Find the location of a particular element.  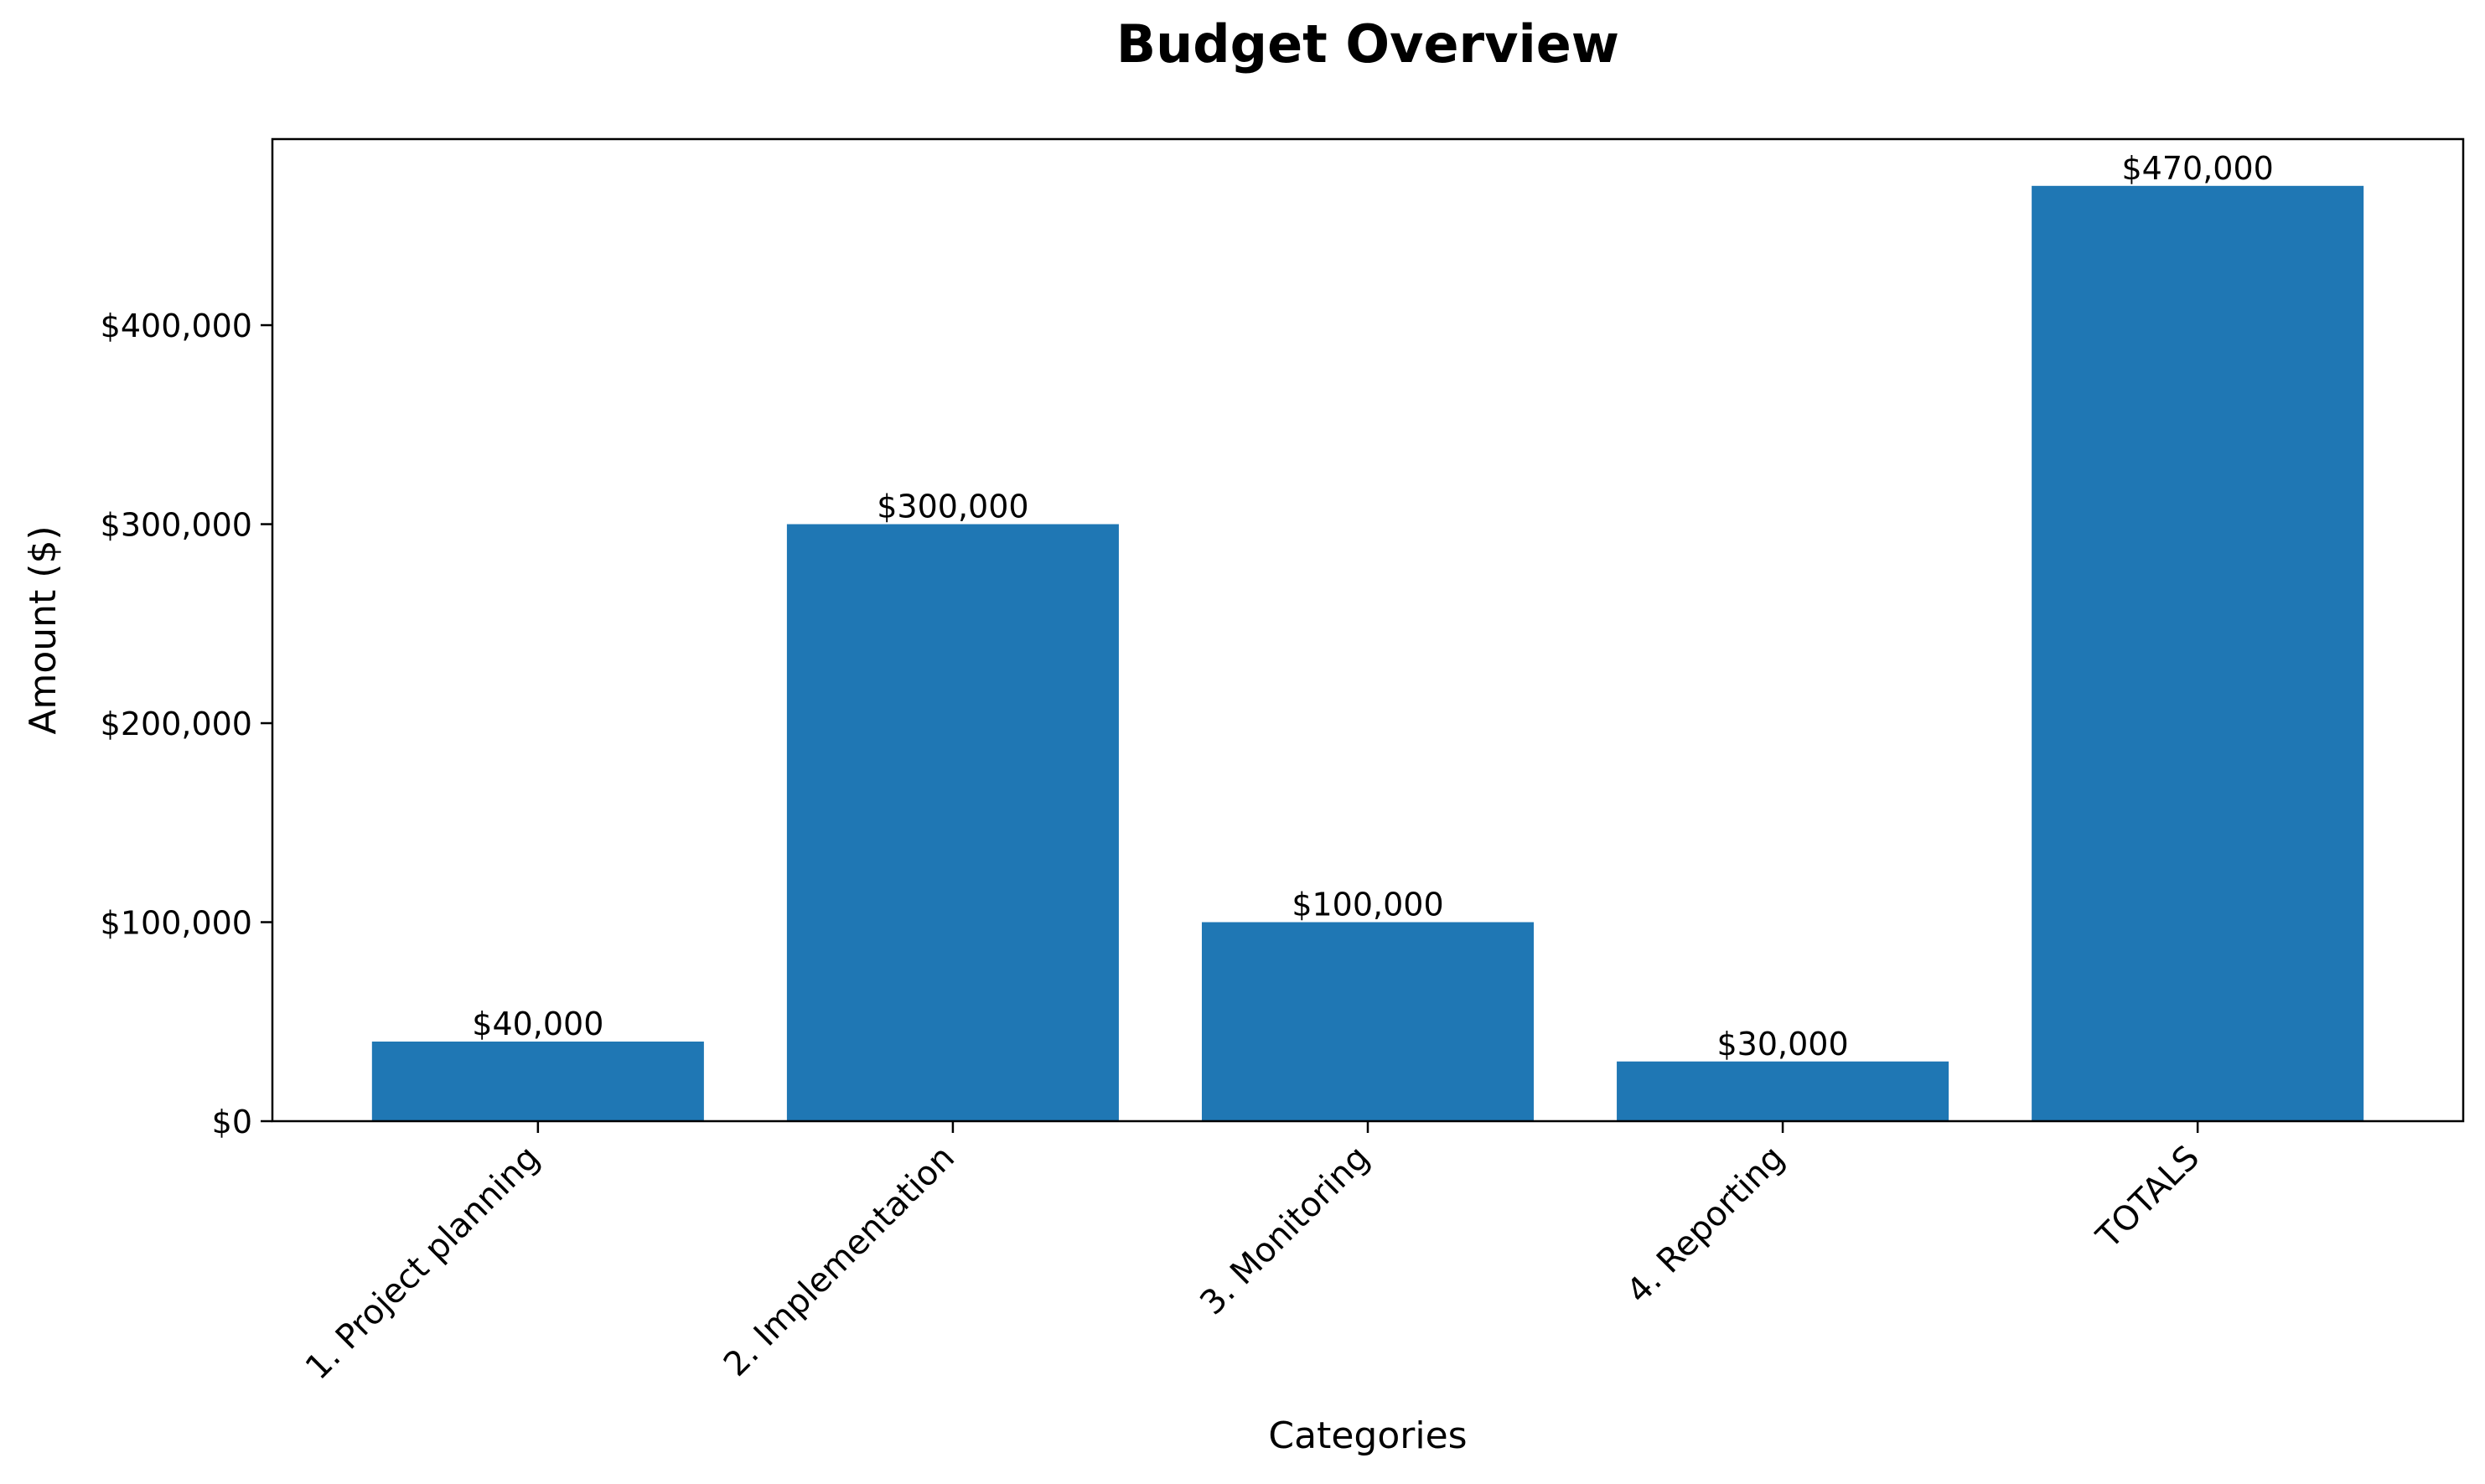

bar-value-label: $470,000 is located at coordinates (2197, 169).